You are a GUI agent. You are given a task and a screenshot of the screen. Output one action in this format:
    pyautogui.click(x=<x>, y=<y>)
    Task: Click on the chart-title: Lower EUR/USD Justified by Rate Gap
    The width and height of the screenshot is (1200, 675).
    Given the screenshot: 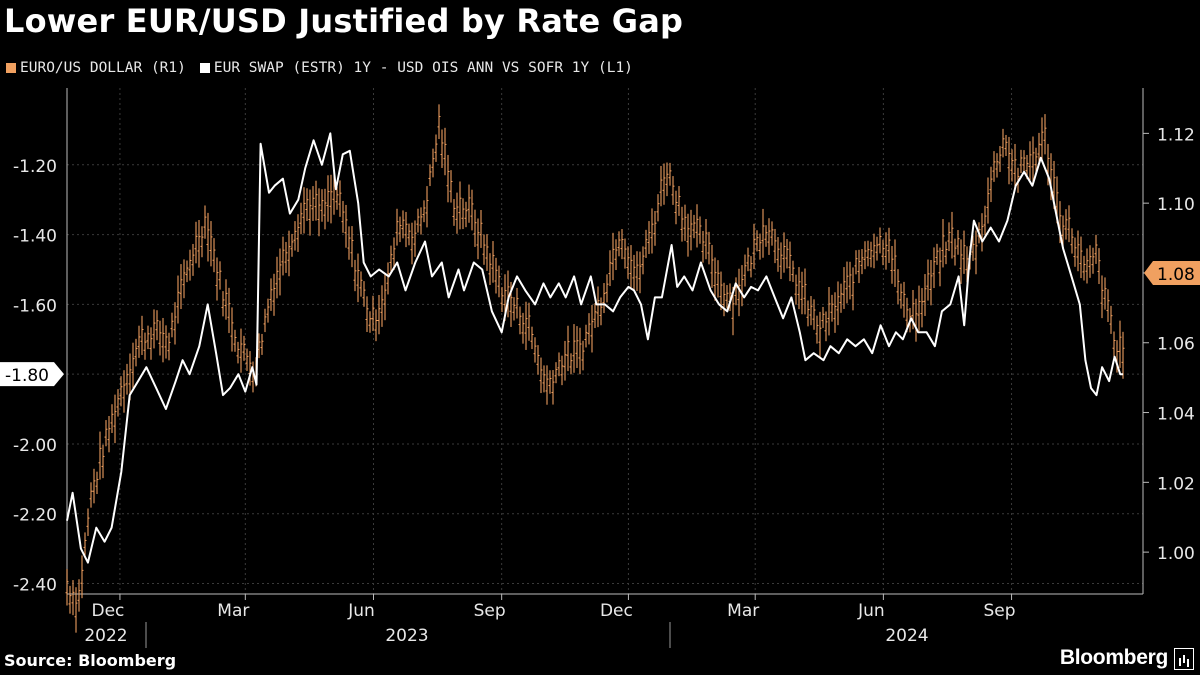 What is the action you would take?
    pyautogui.click(x=344, y=21)
    